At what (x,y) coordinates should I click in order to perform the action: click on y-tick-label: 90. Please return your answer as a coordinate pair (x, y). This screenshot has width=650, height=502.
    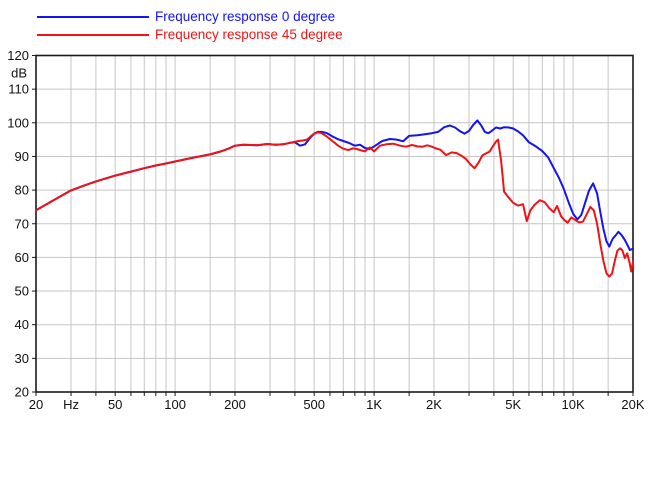
    Looking at the image, I should click on (22, 156).